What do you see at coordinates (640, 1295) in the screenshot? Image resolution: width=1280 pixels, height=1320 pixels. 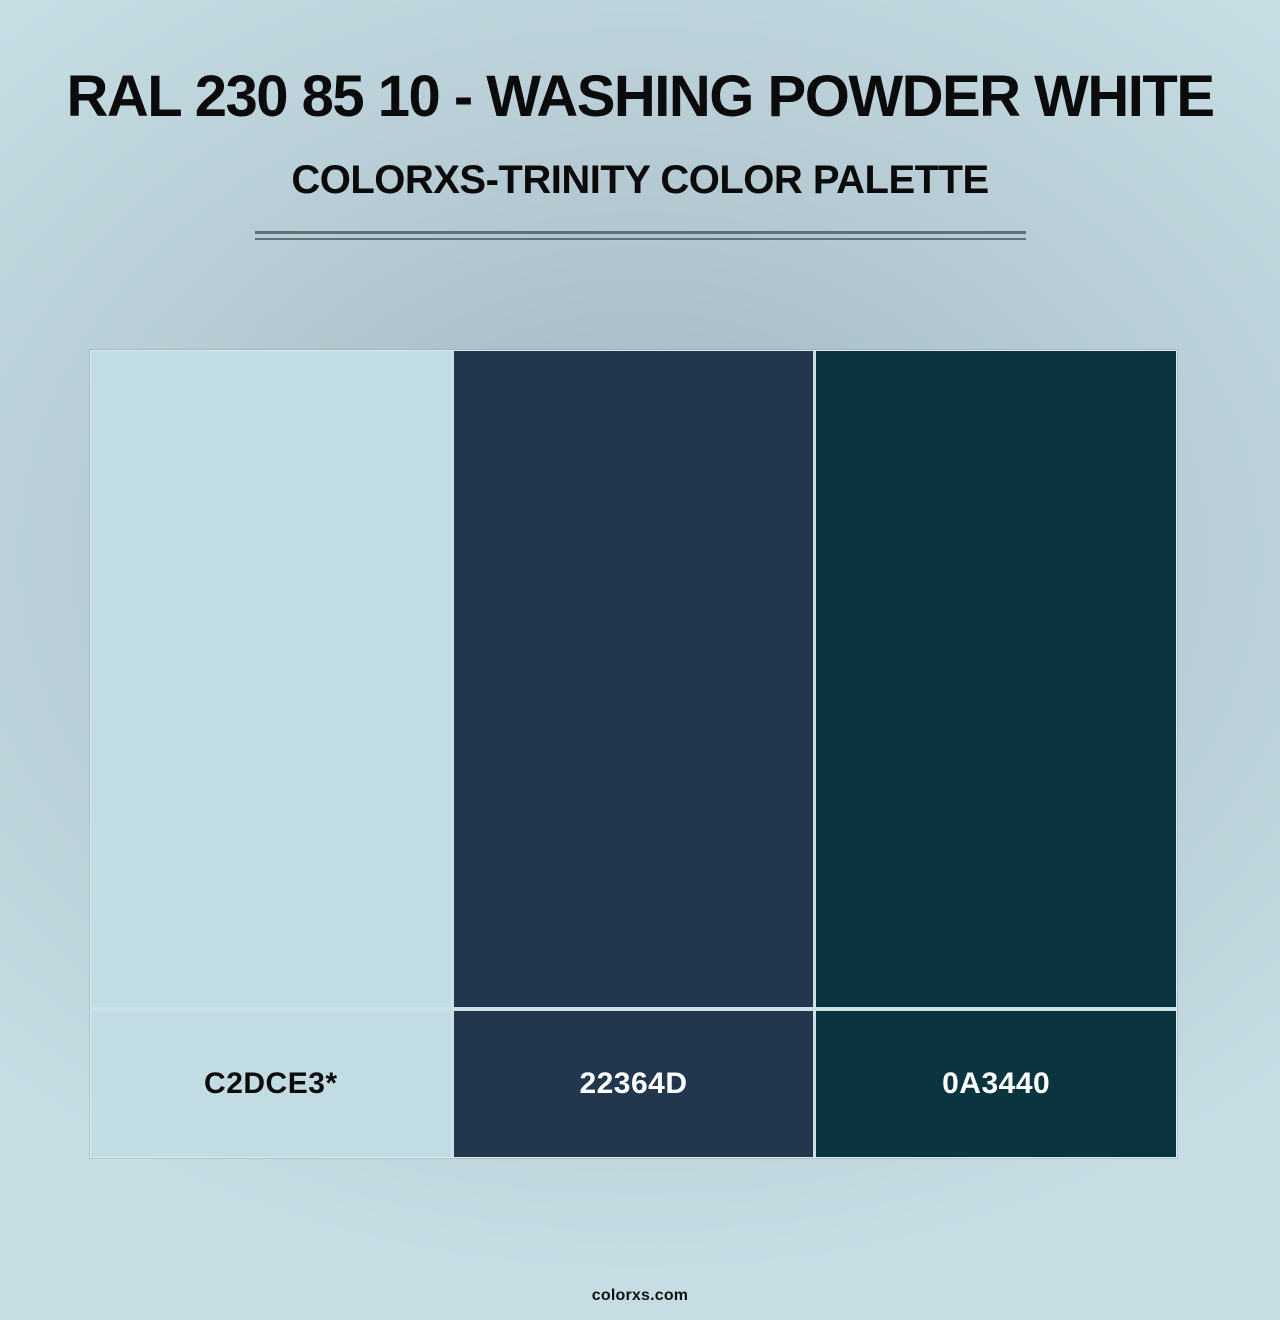 I see `watermark-text: colorxs.com` at bounding box center [640, 1295].